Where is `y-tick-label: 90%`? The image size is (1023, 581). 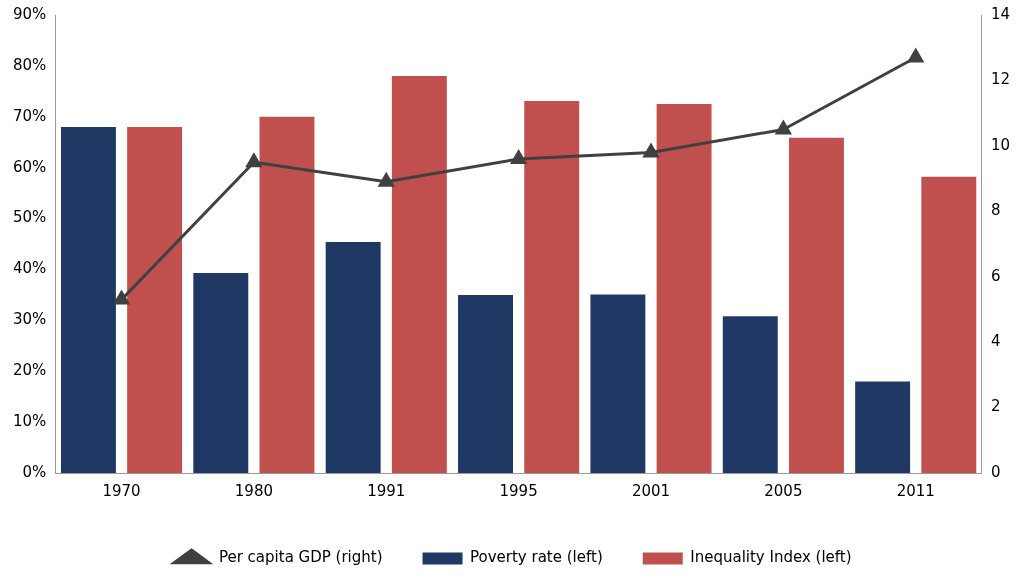
y-tick-label: 90% is located at coordinates (30, 13).